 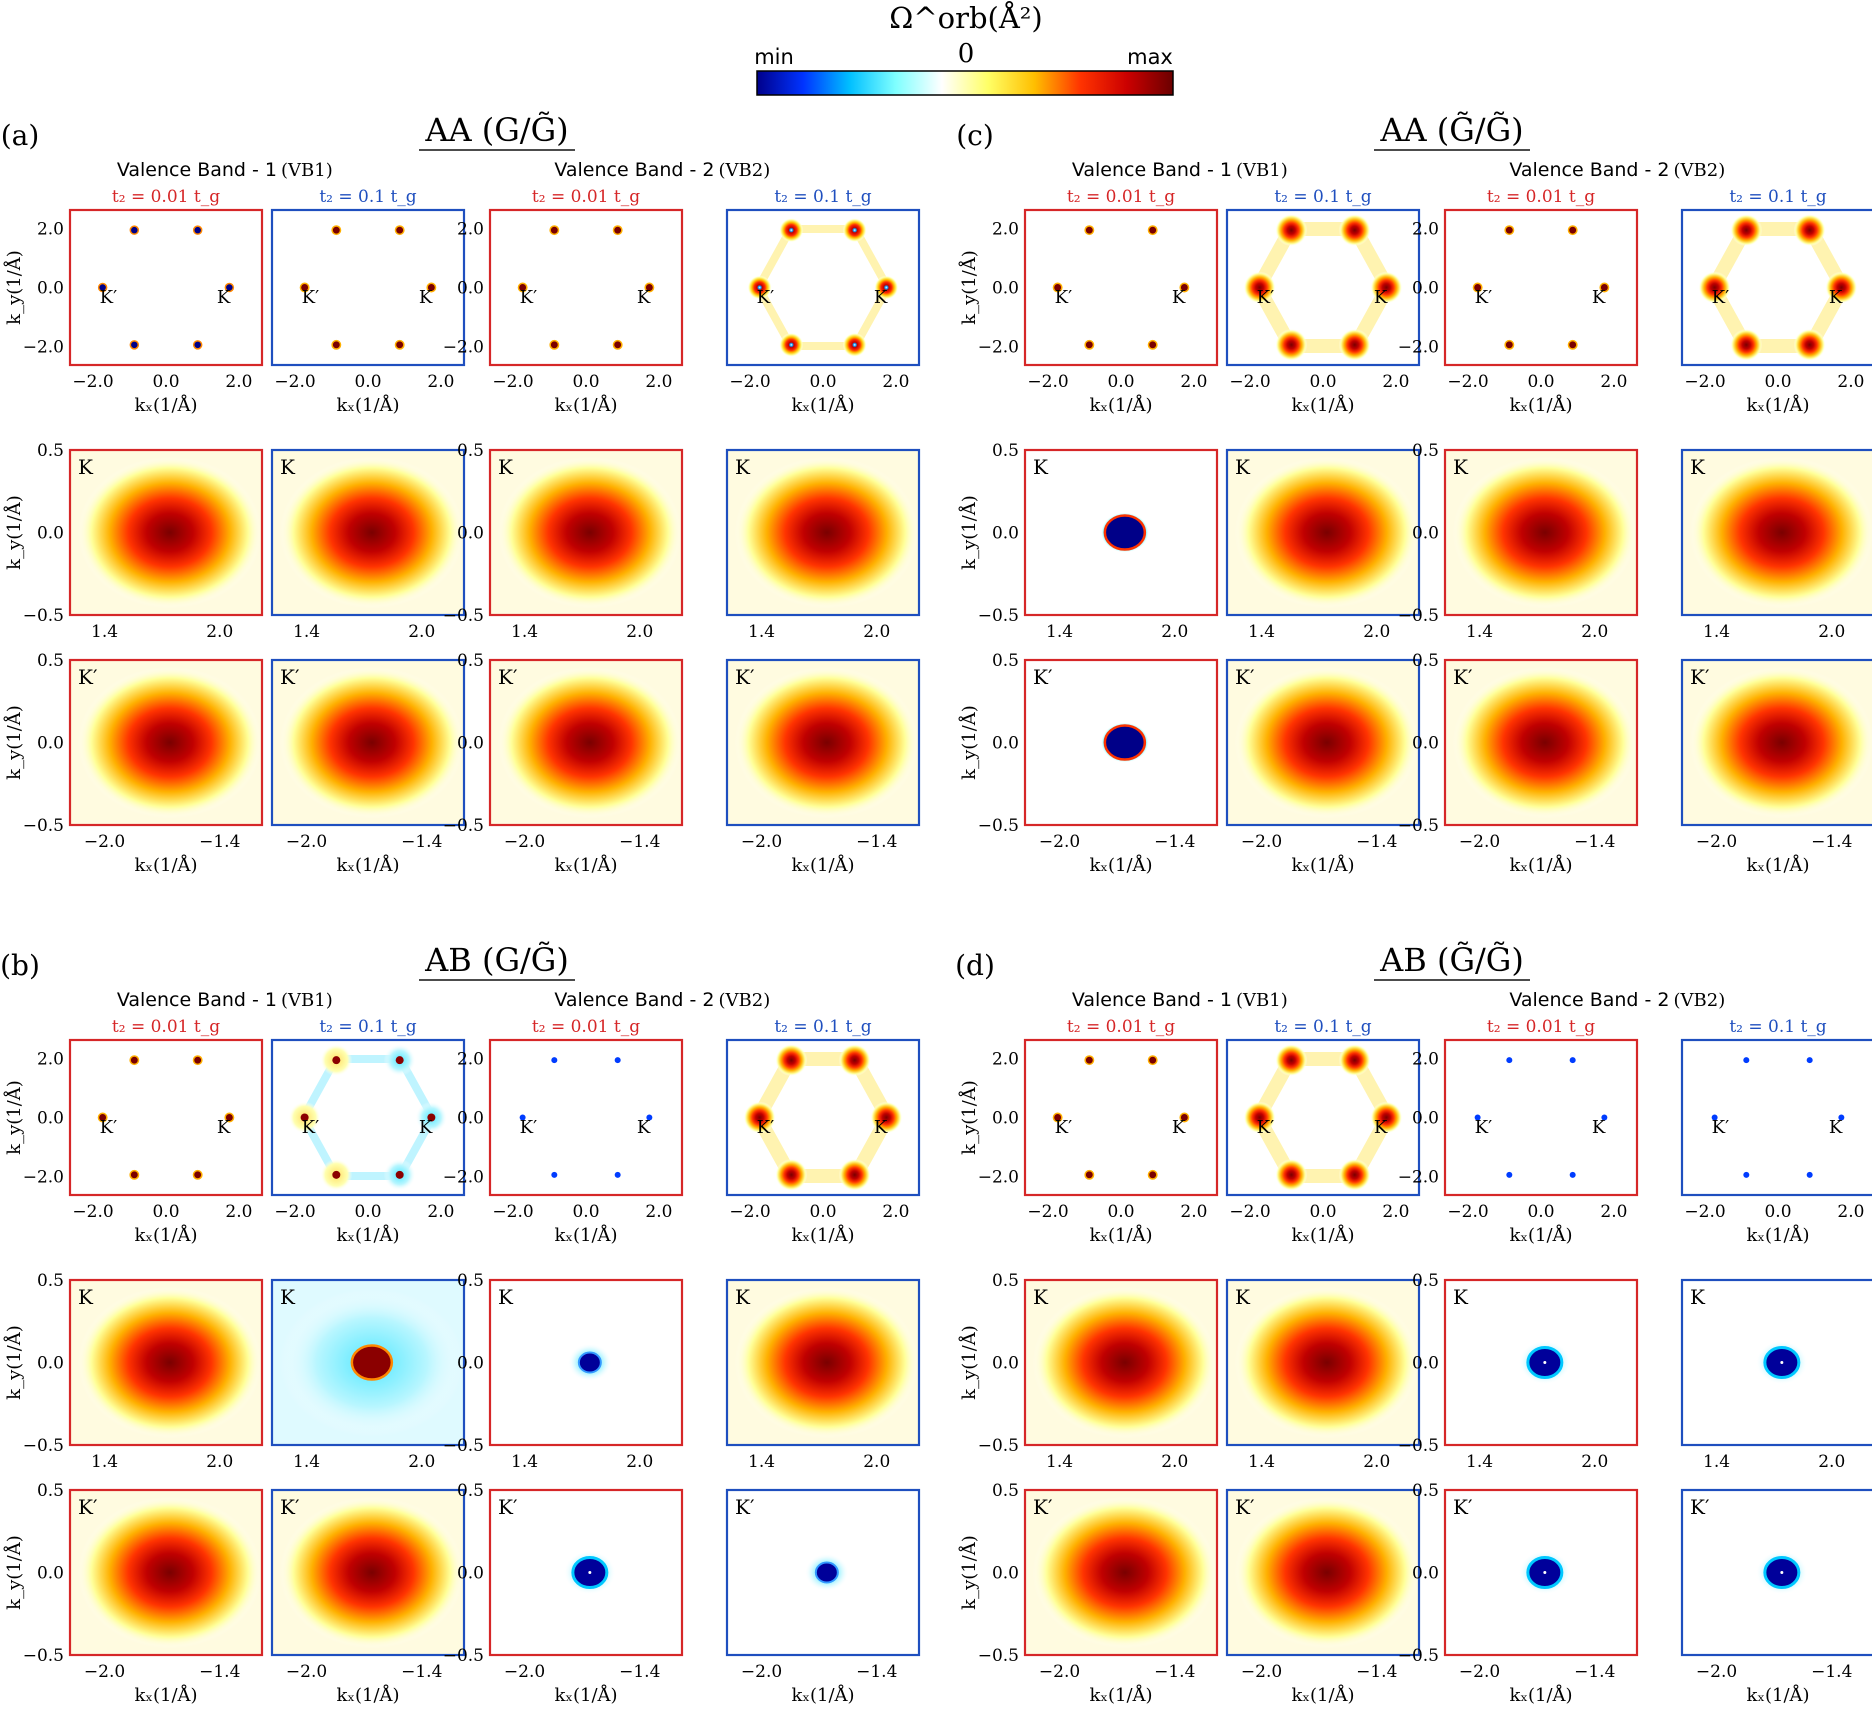 I want to click on band-title-vb2: Valence Band - 2, so click(x=634, y=170).